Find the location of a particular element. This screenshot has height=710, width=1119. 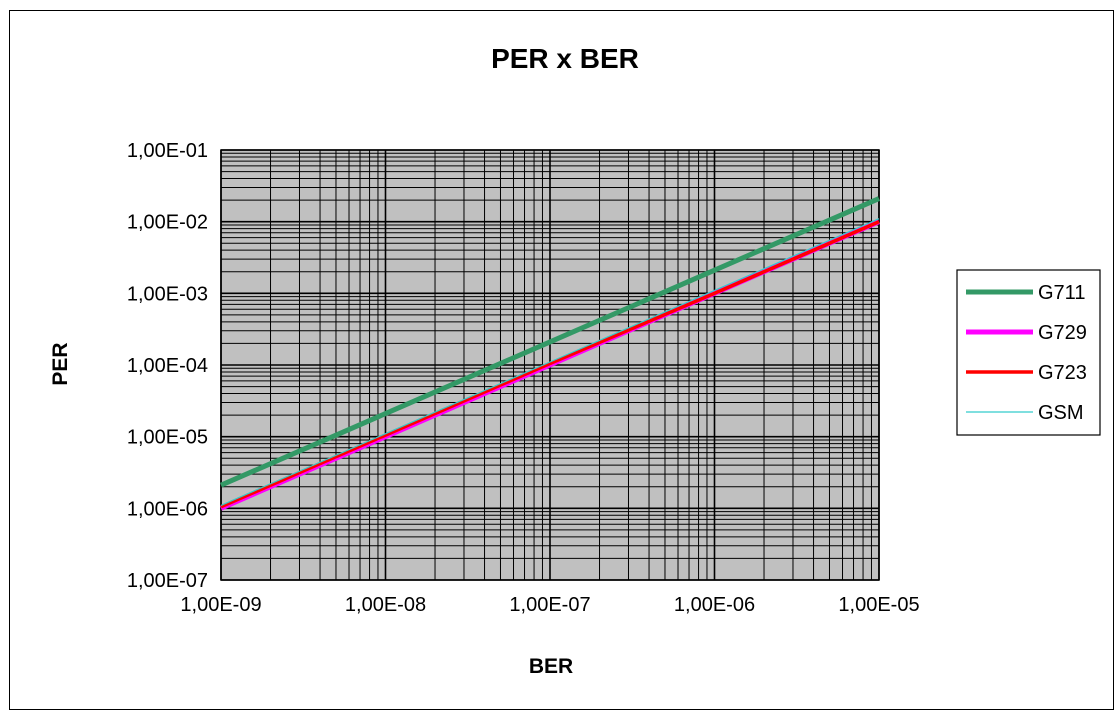

y-tick-label: 1,00E-06 is located at coordinates (167, 509).